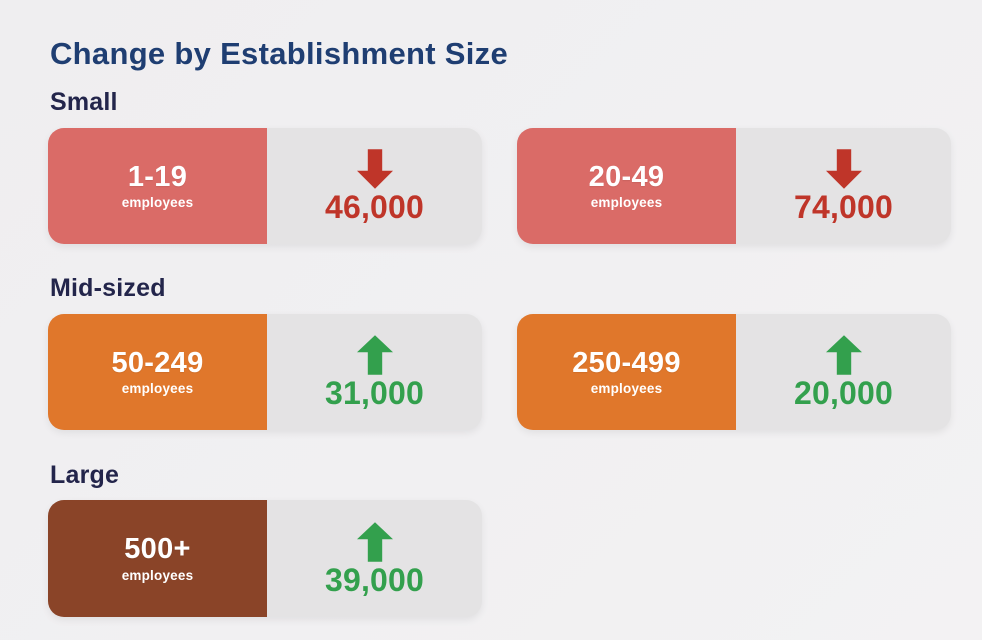  I want to click on size-range-label: 1-19, so click(157, 176).